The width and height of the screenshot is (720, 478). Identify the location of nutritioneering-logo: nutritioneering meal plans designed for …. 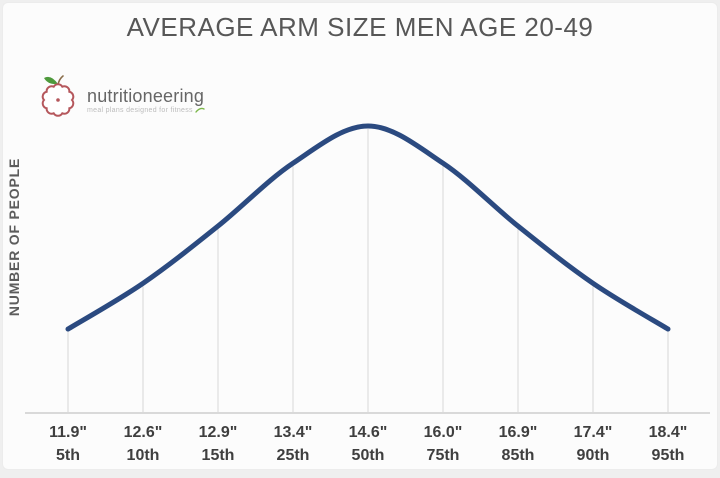
(121, 99).